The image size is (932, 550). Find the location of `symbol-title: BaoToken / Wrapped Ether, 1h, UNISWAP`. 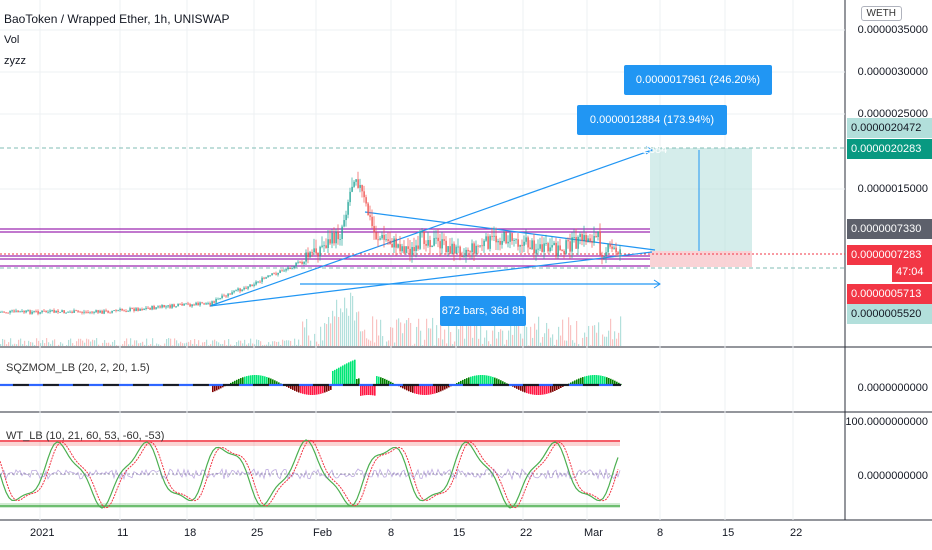

symbol-title: BaoToken / Wrapped Ether, 1h, UNISWAP is located at coordinates (117, 19).